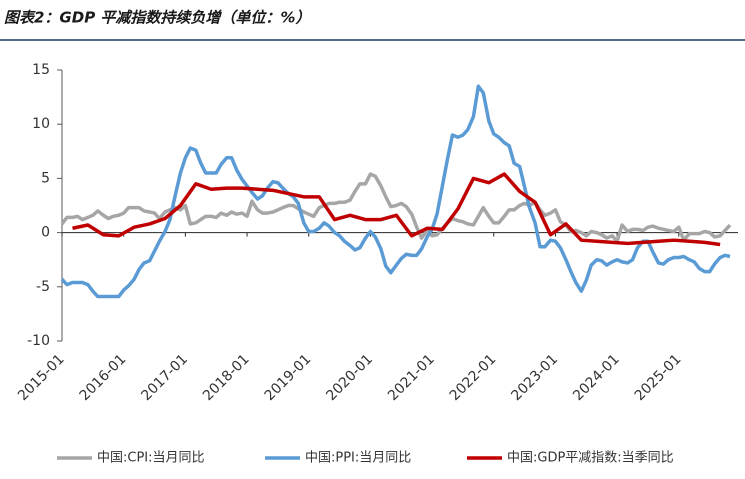 Image resolution: width=745 pixels, height=479 pixels. I want to click on x-tick-label: 2025-01, so click(658, 377).